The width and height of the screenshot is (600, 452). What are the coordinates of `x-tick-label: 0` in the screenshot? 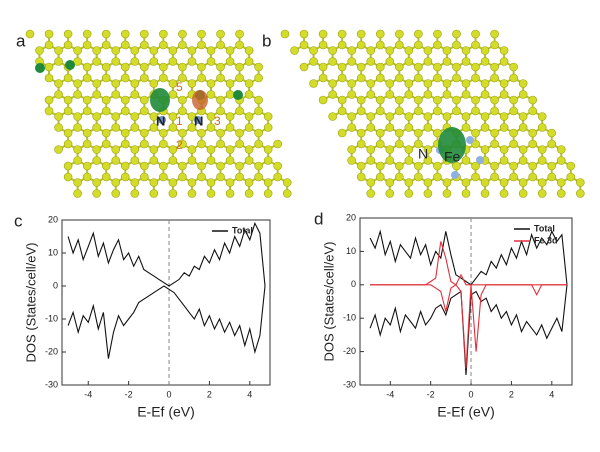 It's located at (169, 394).